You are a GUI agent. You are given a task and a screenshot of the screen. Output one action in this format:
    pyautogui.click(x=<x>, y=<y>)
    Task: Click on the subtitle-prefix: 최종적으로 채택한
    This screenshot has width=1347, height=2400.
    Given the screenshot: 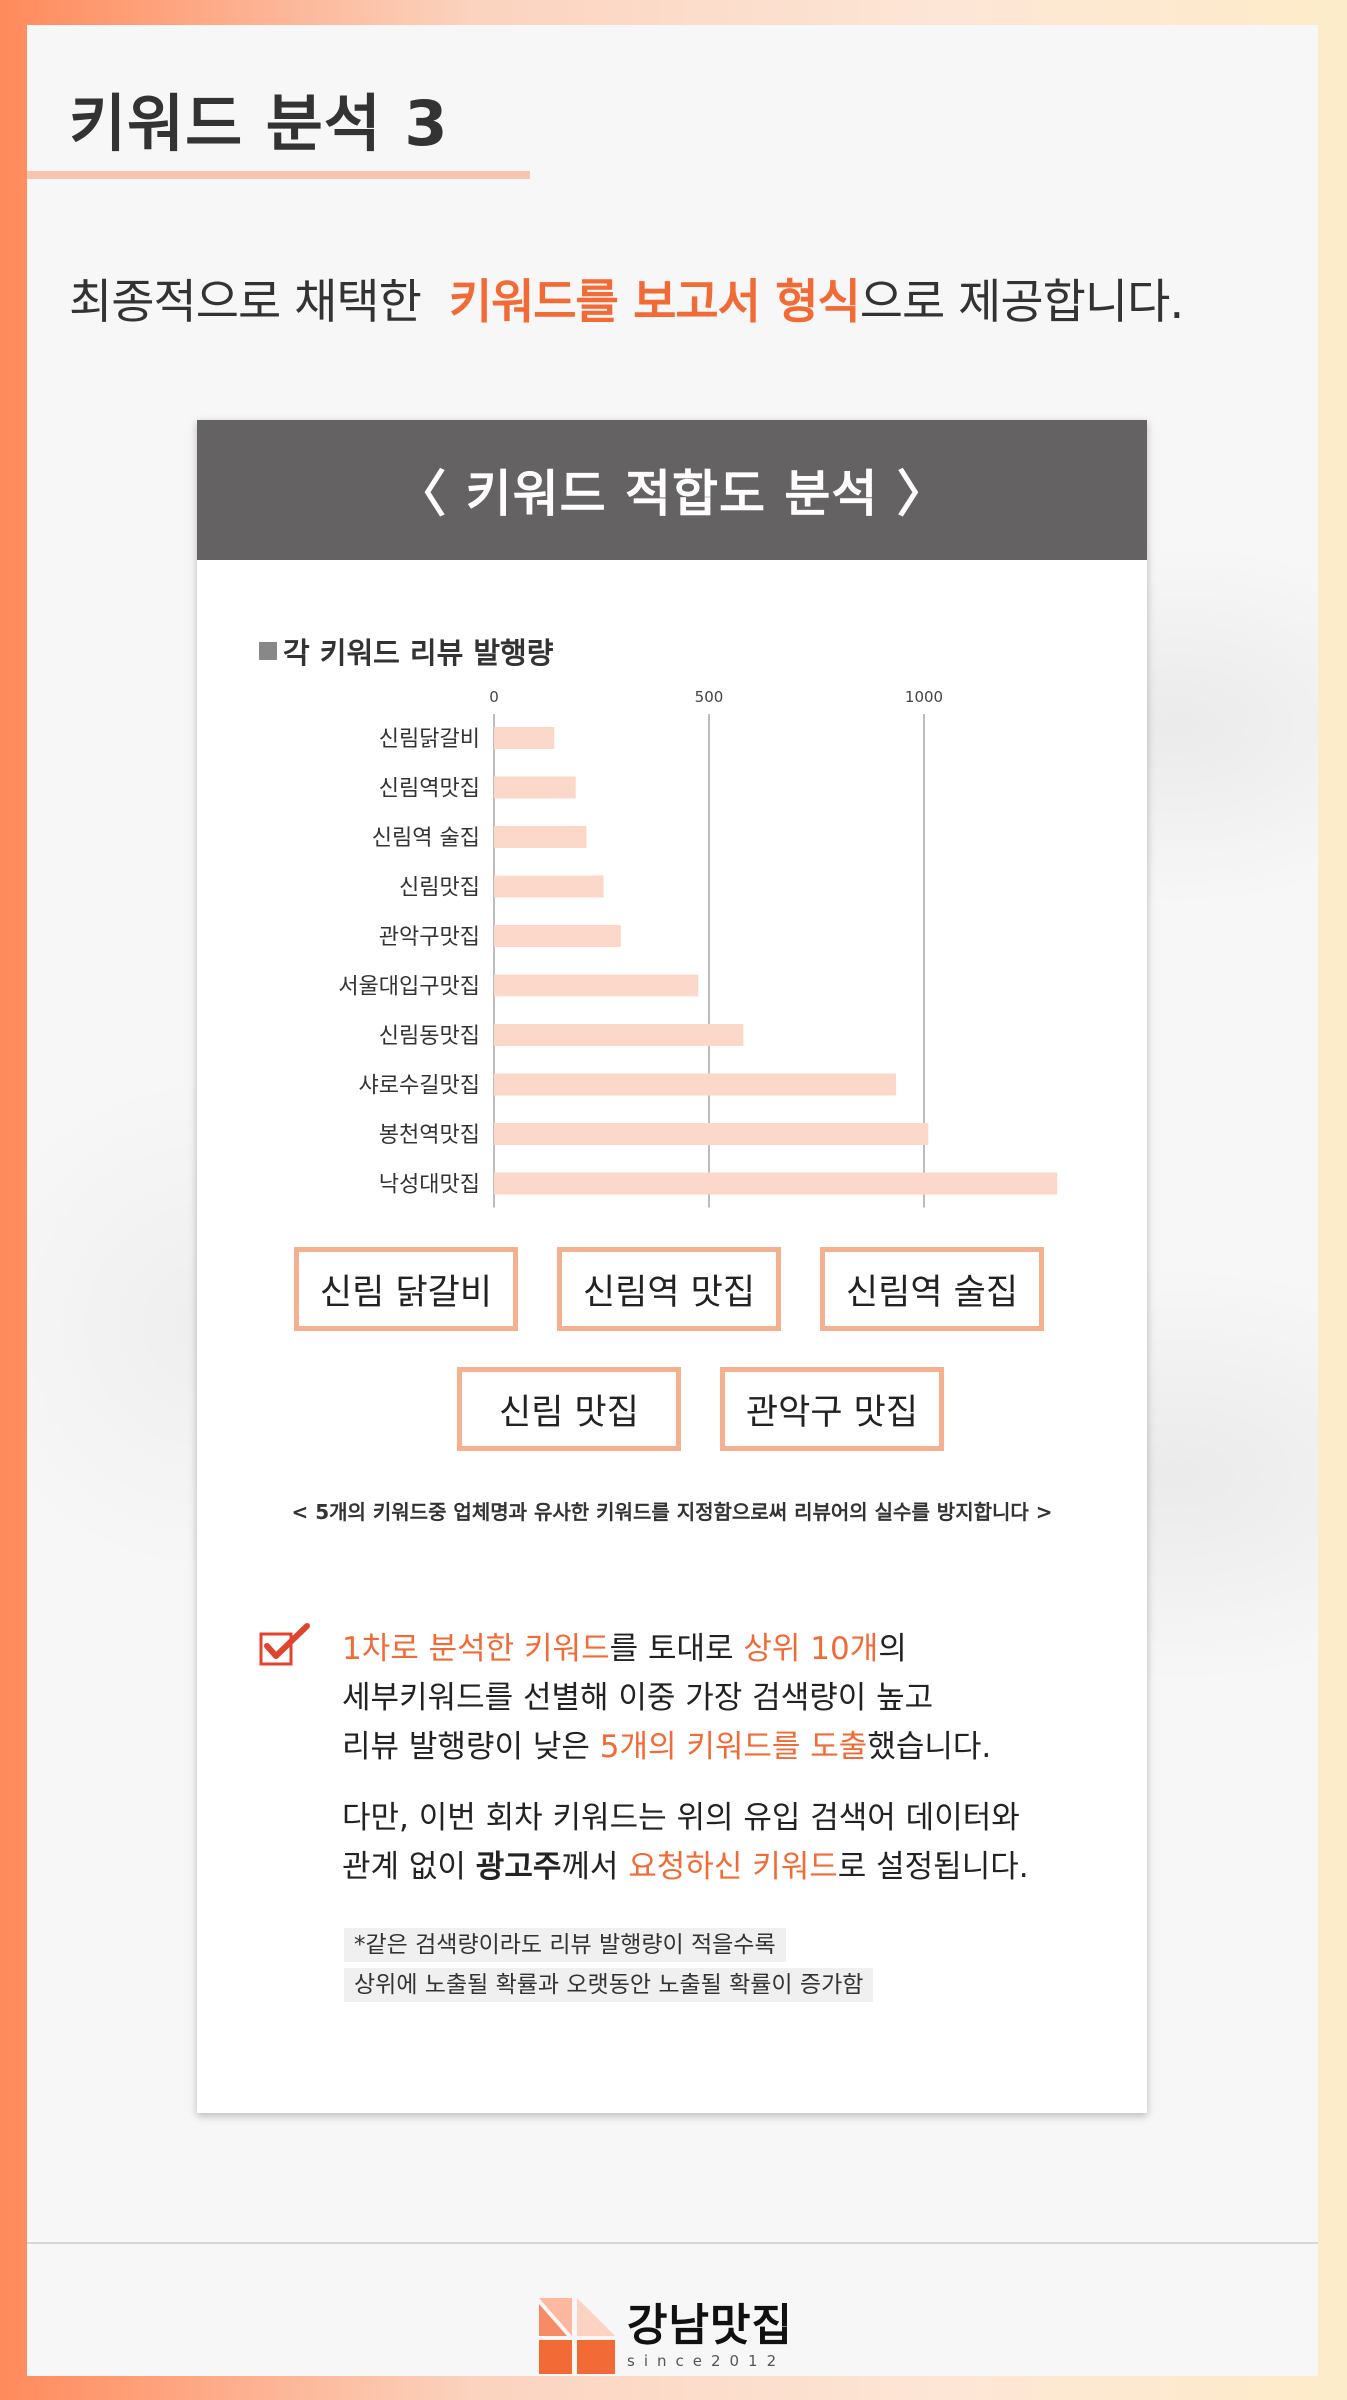 What is the action you would take?
    pyautogui.click(x=245, y=302)
    